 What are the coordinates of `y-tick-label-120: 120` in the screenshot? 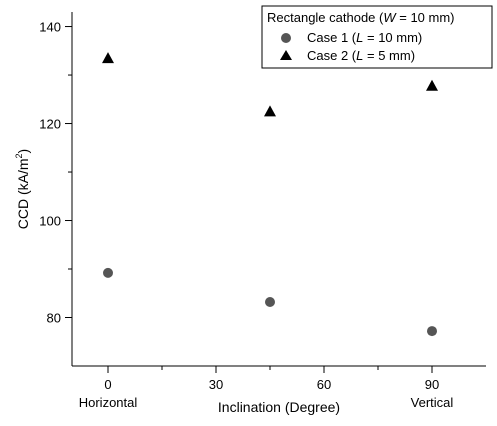 It's located at (50, 124).